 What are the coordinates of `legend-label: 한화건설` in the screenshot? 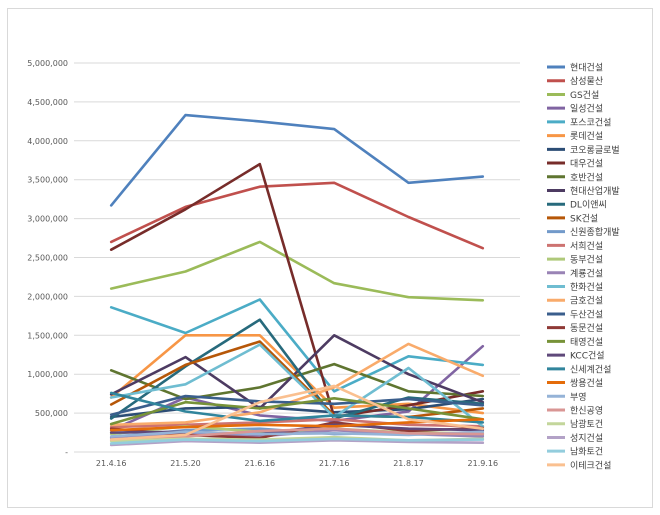 It's located at (586, 287).